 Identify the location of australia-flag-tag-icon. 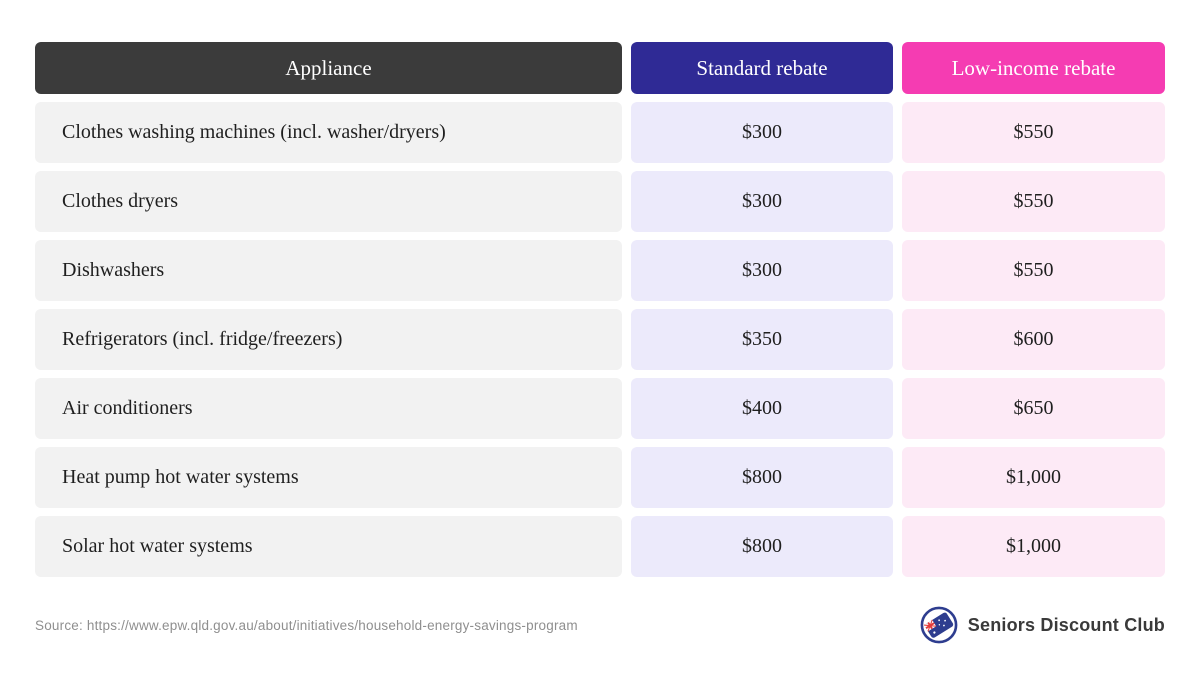
(939, 625).